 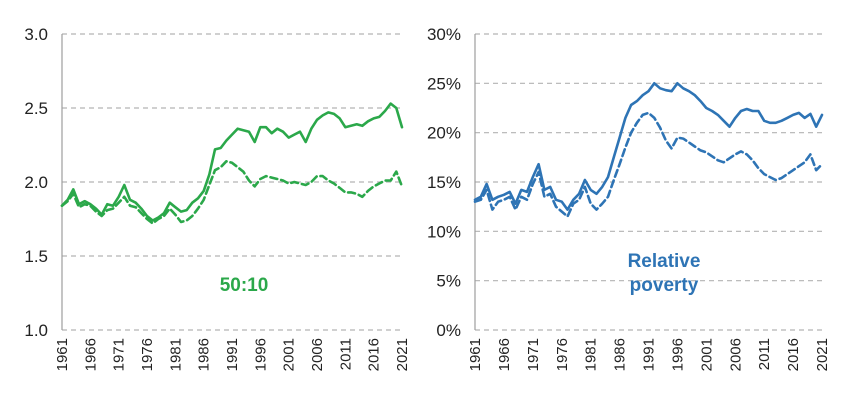 What do you see at coordinates (36, 182) in the screenshot?
I see `y-tick-label: 2.0` at bounding box center [36, 182].